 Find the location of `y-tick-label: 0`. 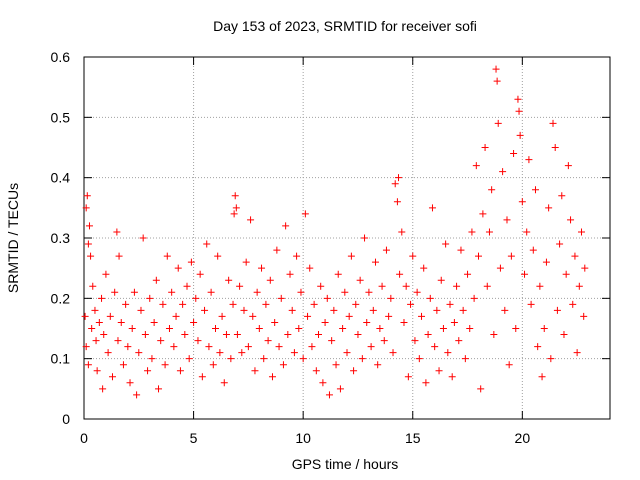

y-tick-label: 0 is located at coordinates (66, 419).